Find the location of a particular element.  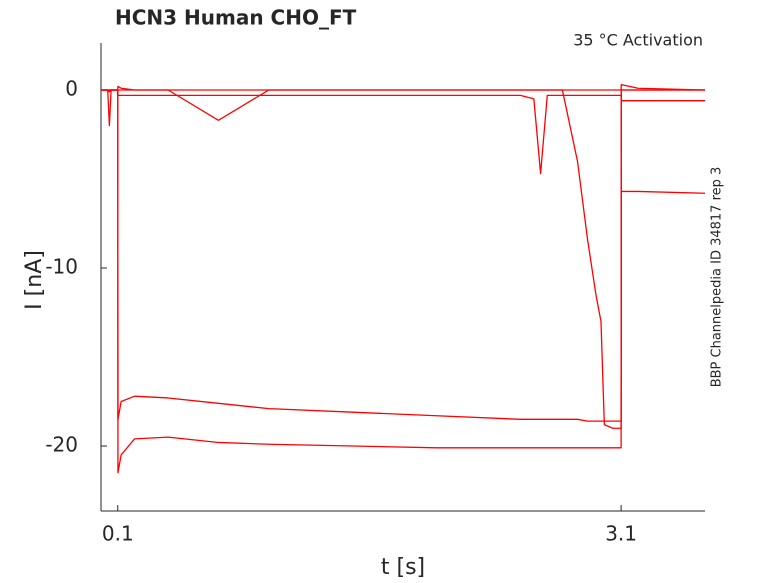

annotation: 35 °C Activation is located at coordinates (638, 40).